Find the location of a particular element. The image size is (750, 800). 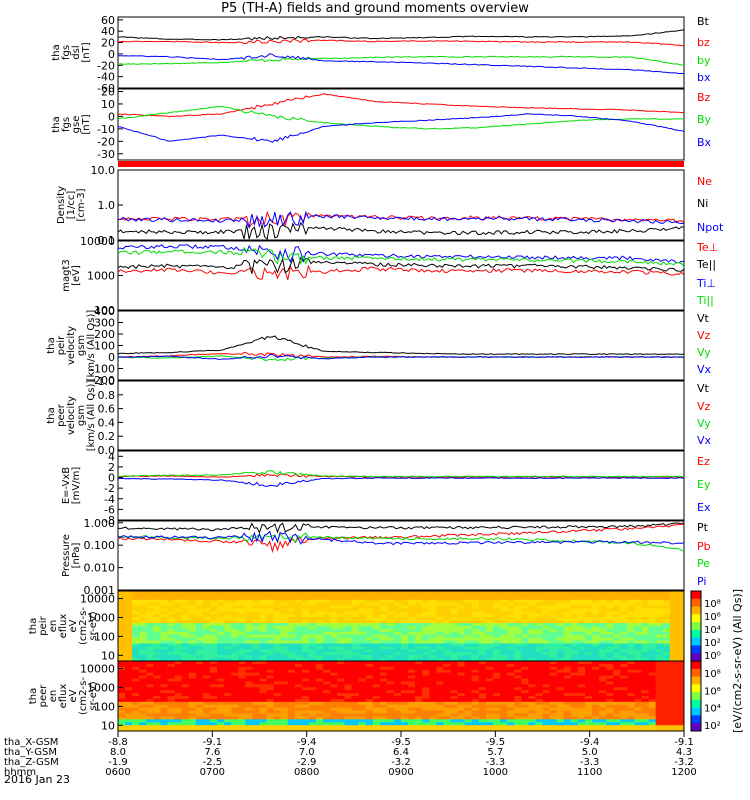

y-tick-label: 1000 is located at coordinates (101, 617).